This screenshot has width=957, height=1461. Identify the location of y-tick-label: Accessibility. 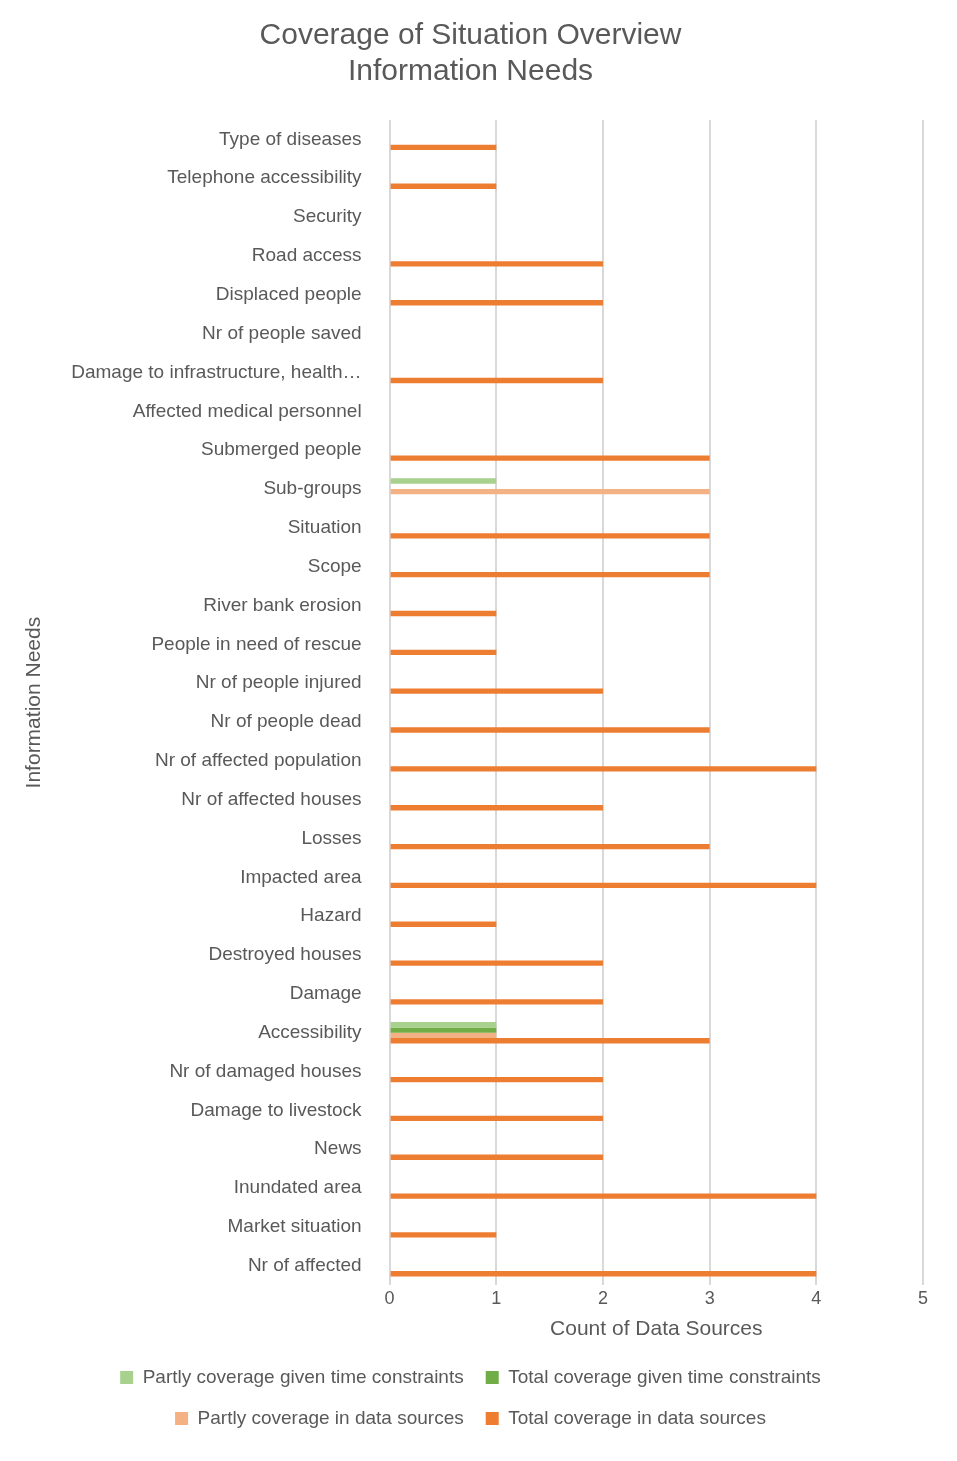
(310, 1031).